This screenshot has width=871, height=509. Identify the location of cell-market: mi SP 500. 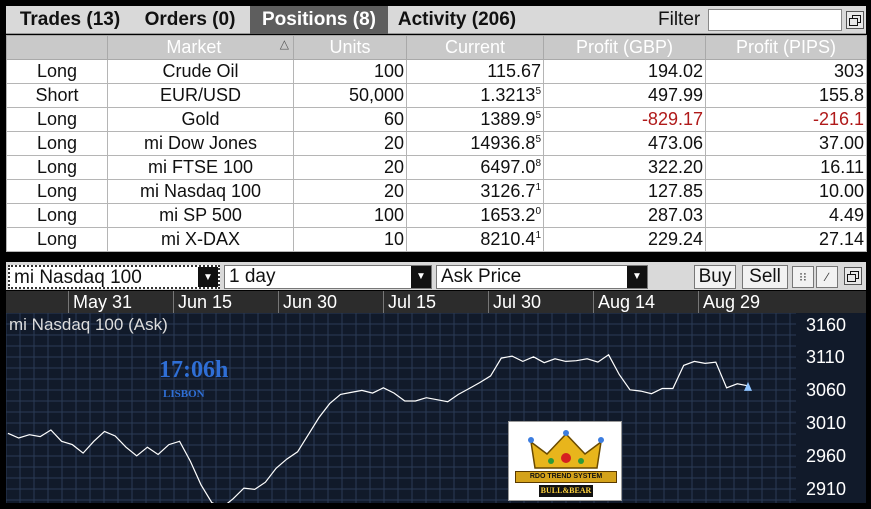
(200, 215).